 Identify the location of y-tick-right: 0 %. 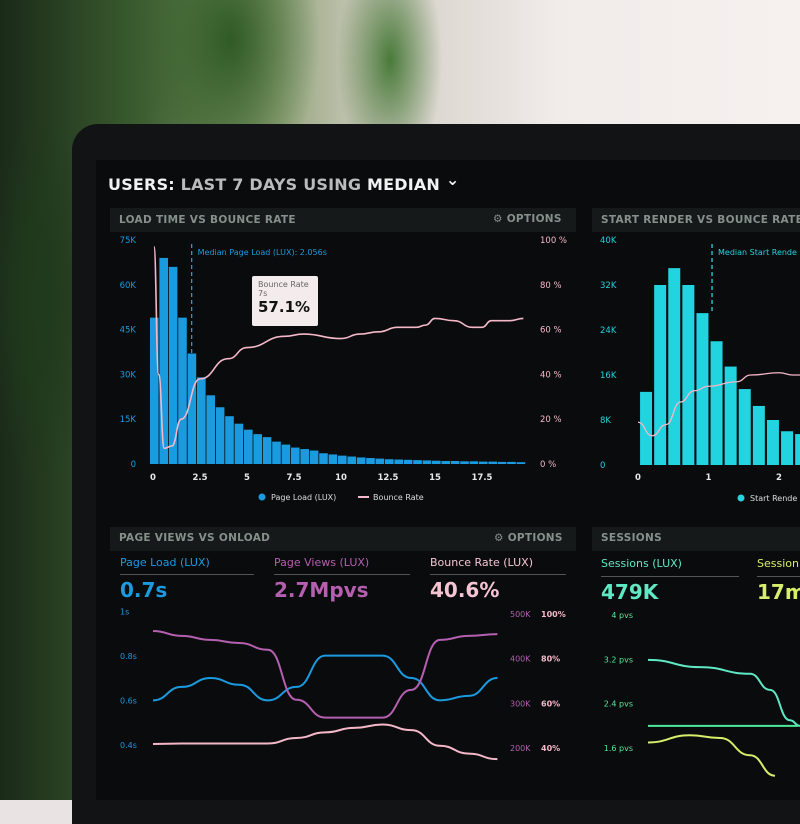
(548, 465).